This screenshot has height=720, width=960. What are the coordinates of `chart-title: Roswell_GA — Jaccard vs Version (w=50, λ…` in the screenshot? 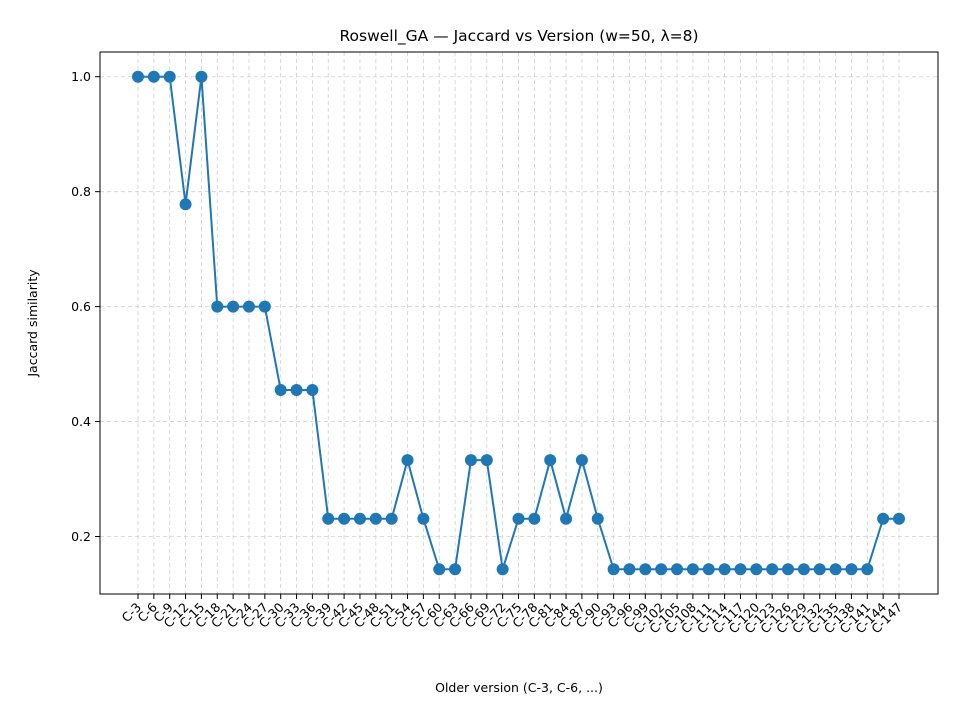 It's located at (518, 36).